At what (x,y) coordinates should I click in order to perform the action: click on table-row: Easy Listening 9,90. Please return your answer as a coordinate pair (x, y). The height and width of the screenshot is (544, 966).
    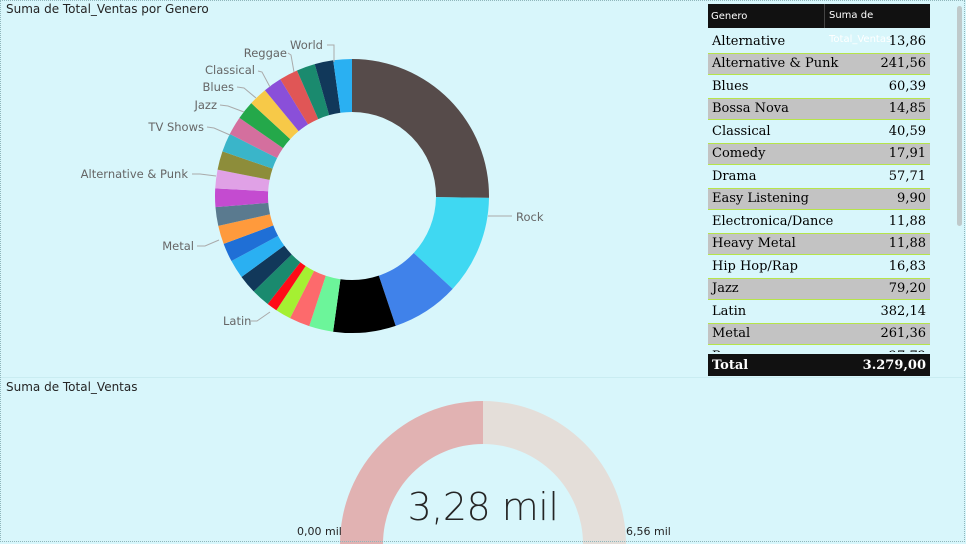
    Looking at the image, I should click on (819, 198).